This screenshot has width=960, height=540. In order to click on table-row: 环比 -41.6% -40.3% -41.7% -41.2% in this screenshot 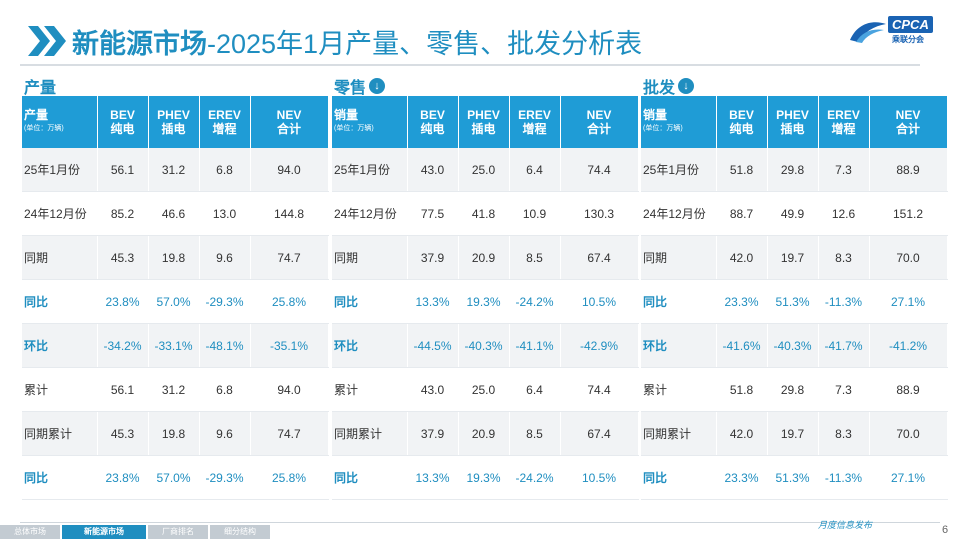, I will do `click(794, 345)`.